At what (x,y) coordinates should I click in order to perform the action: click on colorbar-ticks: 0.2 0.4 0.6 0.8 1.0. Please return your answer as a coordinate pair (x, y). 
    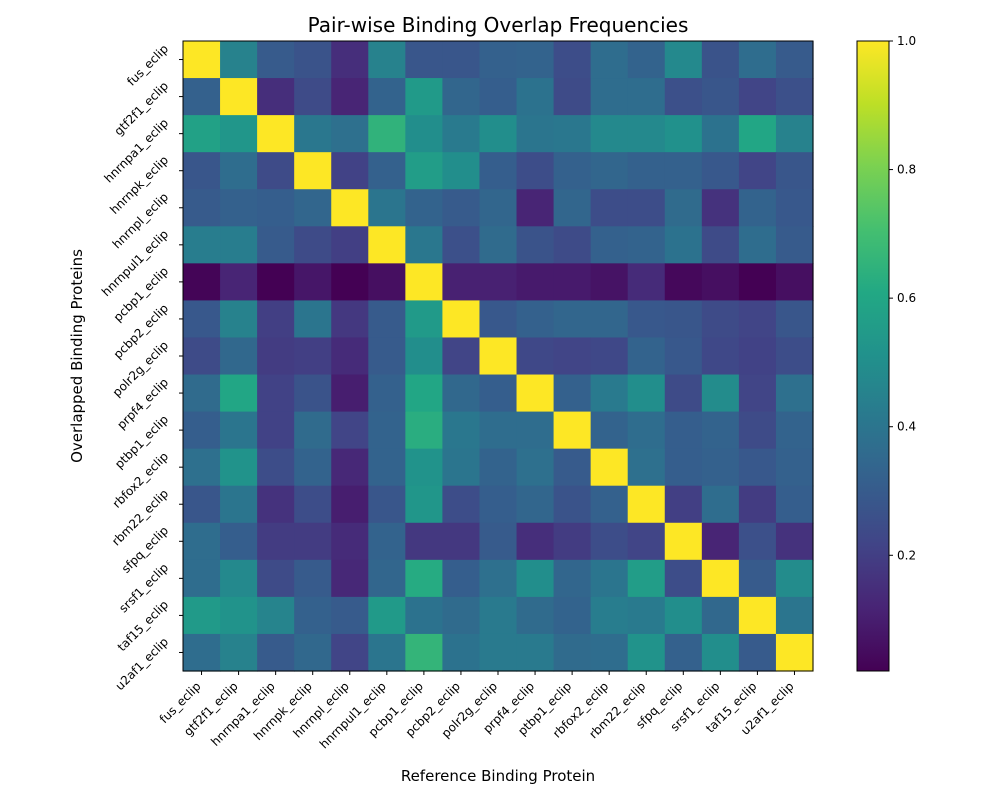
    Looking at the image, I should click on (902, 298).